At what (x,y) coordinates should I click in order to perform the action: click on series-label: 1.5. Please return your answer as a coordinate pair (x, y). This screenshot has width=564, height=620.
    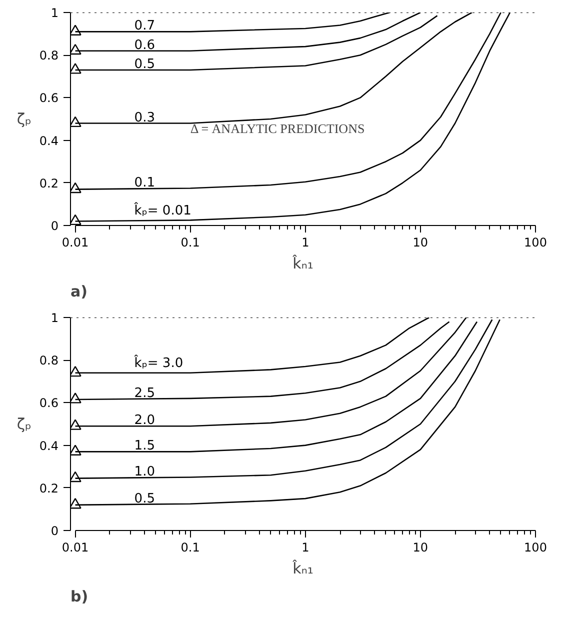
    Looking at the image, I should click on (144, 446).